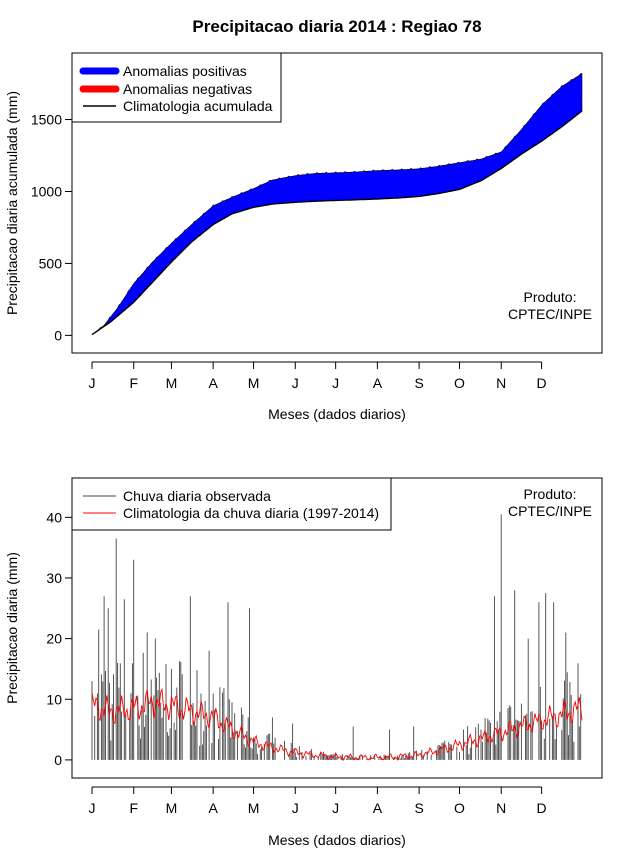 The width and height of the screenshot is (640, 850). I want to click on top-y-axis: 0 500 1000 1500, so click(51, 227).